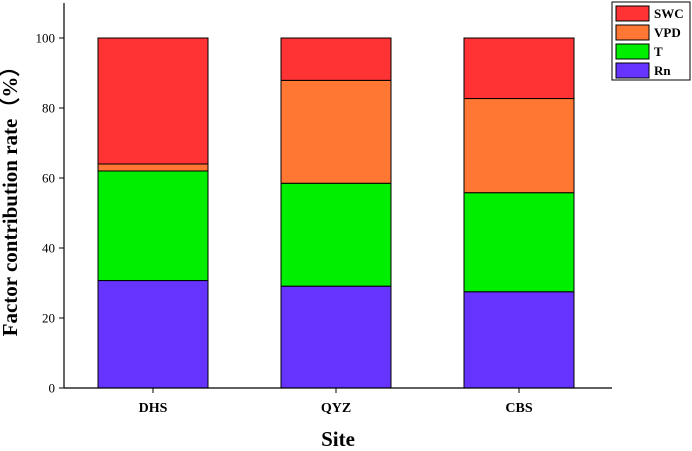 This screenshot has width=692, height=451. What do you see at coordinates (336, 337) in the screenshot?
I see `bar-rn-qyz` at bounding box center [336, 337].